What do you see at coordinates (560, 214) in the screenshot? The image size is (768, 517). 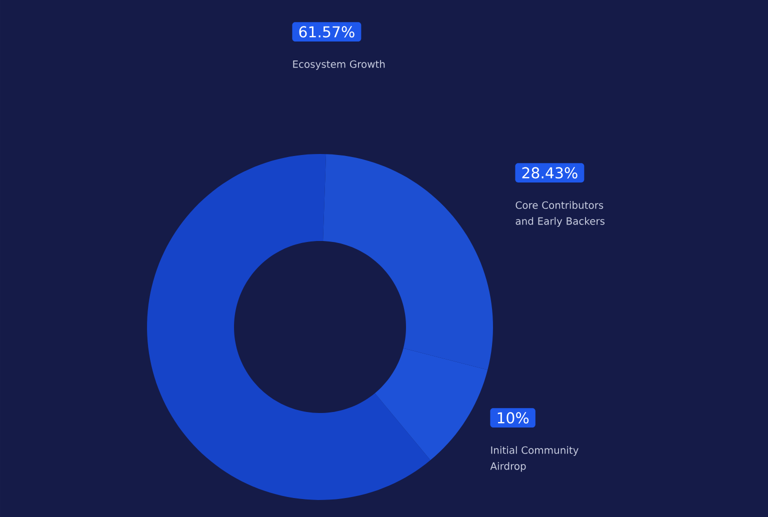 I see `slice-label: Core Contributors and Early Backers` at bounding box center [560, 214].